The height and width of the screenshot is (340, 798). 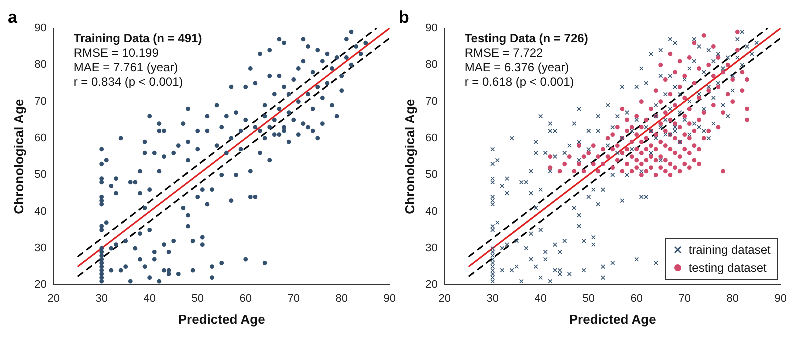 What do you see at coordinates (727, 269) in the screenshot?
I see `legend-label: testing dataset` at bounding box center [727, 269].